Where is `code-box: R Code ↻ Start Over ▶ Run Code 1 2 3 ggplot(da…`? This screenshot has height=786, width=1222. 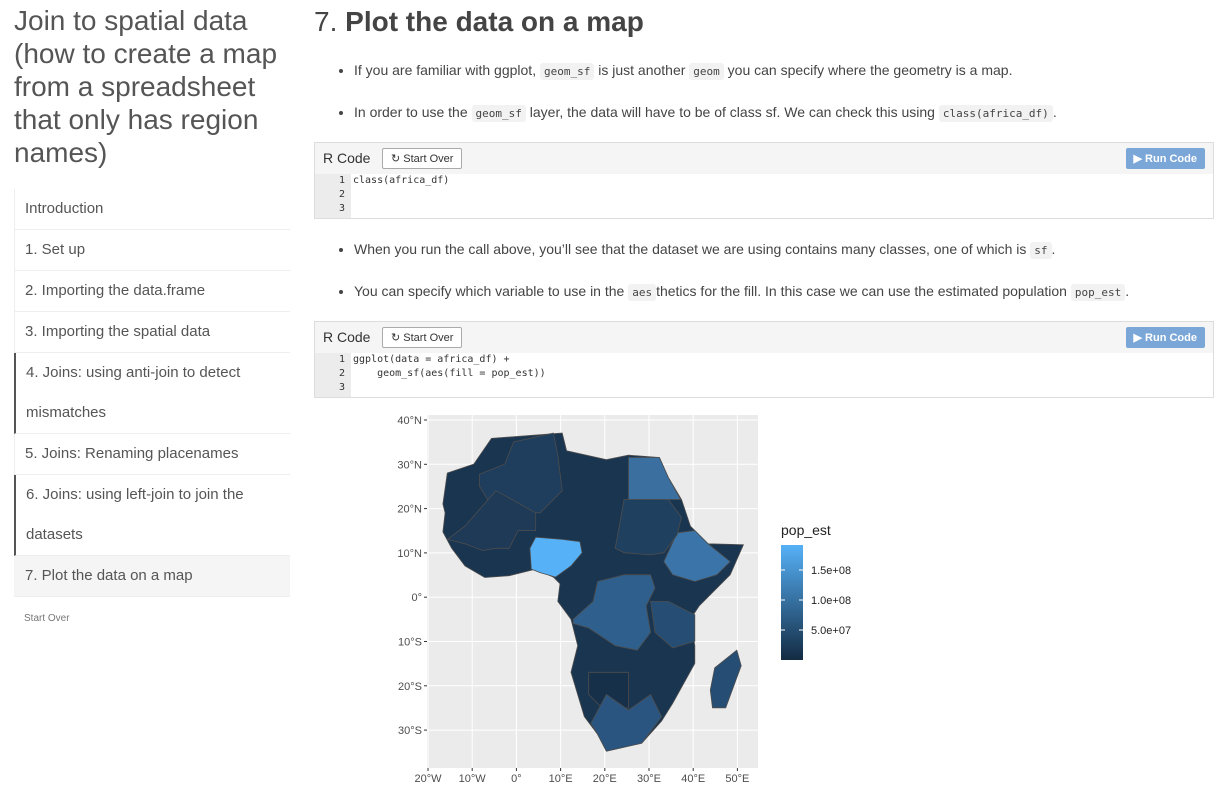
code-box: R Code ↻ Start Over ▶ Run Code 1 2 3 ggplot(da… is located at coordinates (764, 359).